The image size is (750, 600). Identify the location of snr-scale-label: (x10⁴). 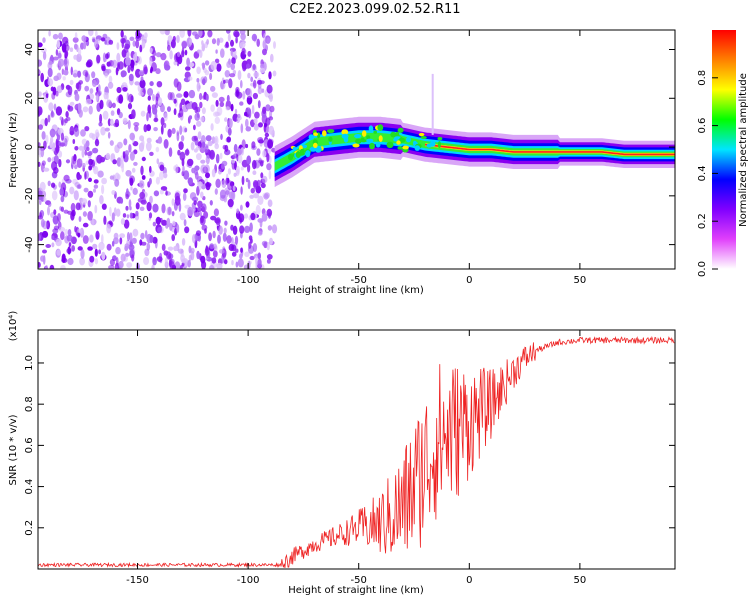
(13, 326).